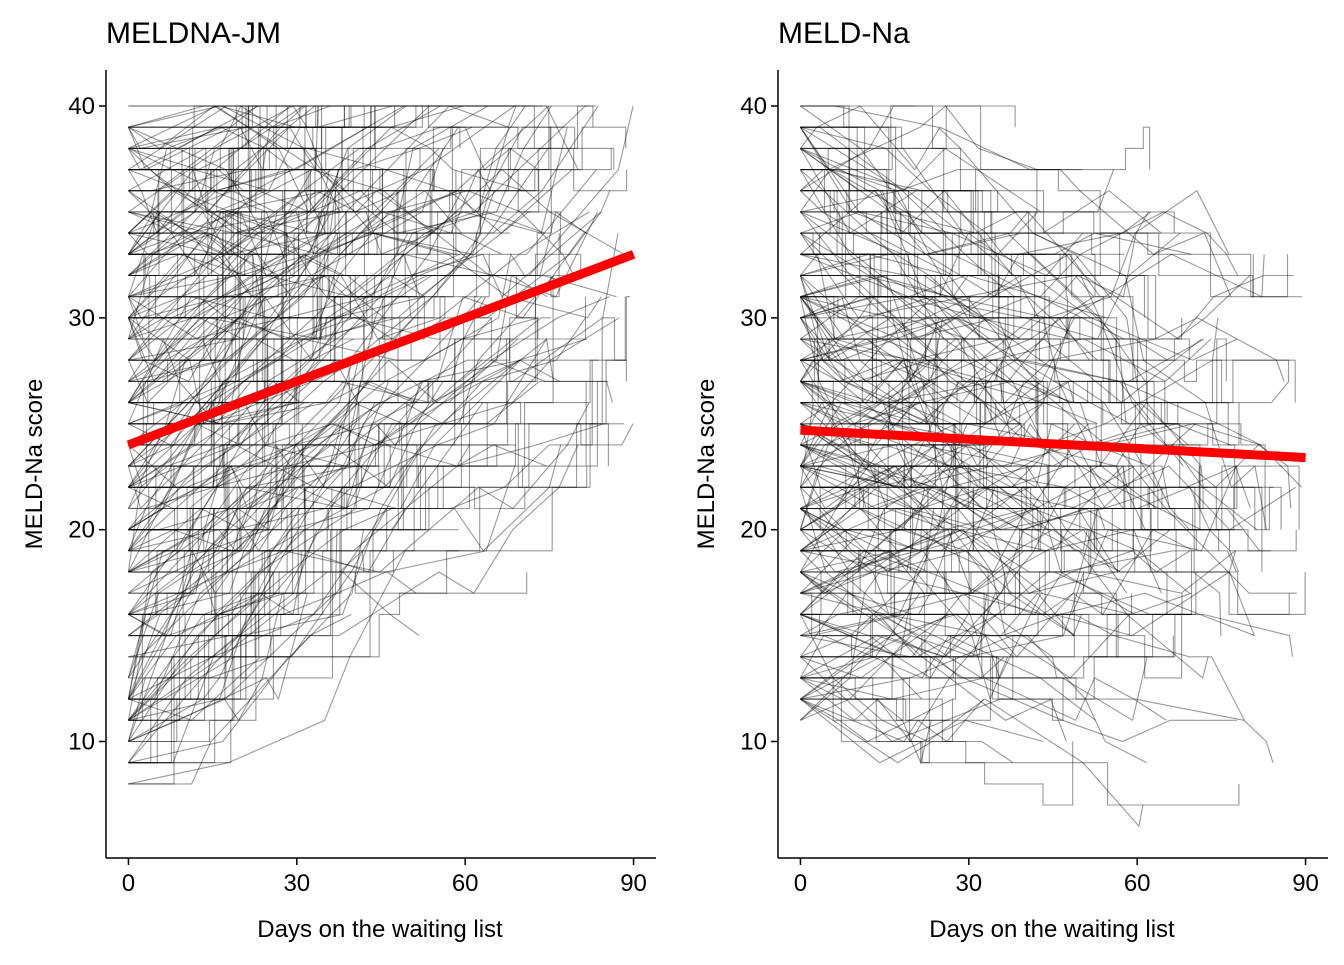 The width and height of the screenshot is (1344, 965). What do you see at coordinates (1052, 929) in the screenshot?
I see `x-axis-label: Days on the waiting list` at bounding box center [1052, 929].